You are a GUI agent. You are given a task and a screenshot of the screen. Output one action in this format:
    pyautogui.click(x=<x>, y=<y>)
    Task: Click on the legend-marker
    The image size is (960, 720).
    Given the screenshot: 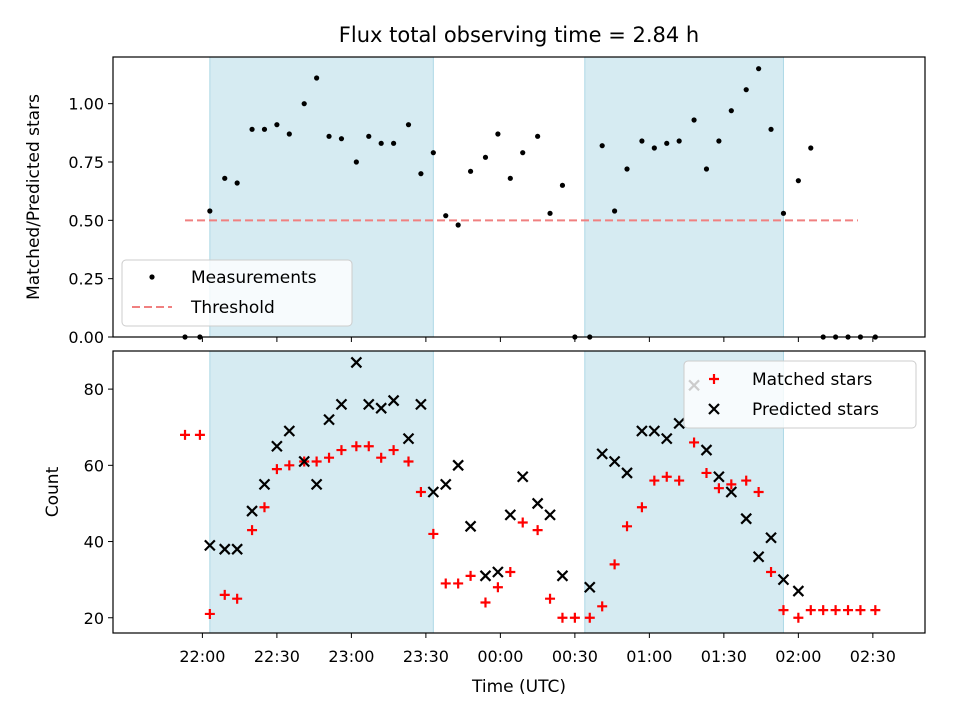 What is the action you would take?
    pyautogui.click(x=152, y=277)
    